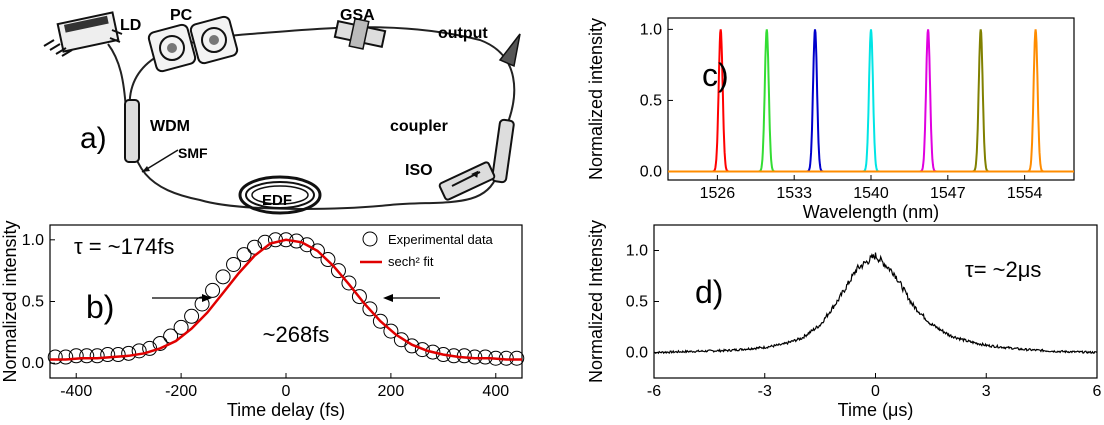  I want to click on x-tick-label: 1554, so click(1025, 193).